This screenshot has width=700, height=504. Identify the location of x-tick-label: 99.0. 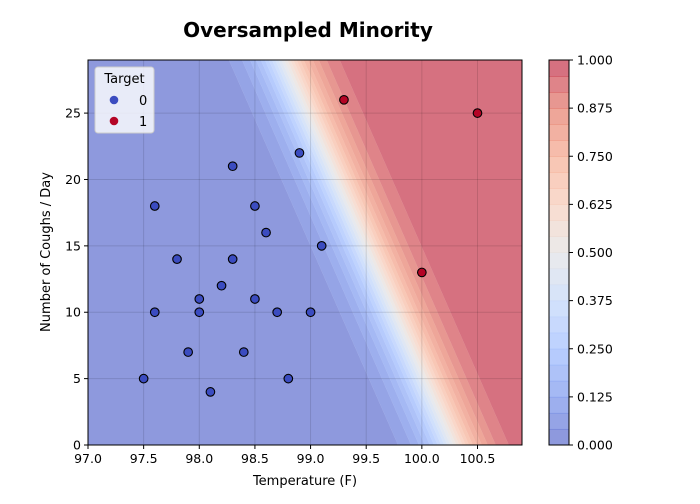
(311, 458).